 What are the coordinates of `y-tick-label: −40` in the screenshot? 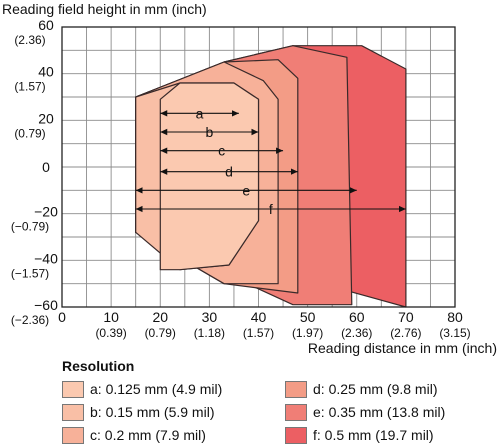 It's located at (46, 258).